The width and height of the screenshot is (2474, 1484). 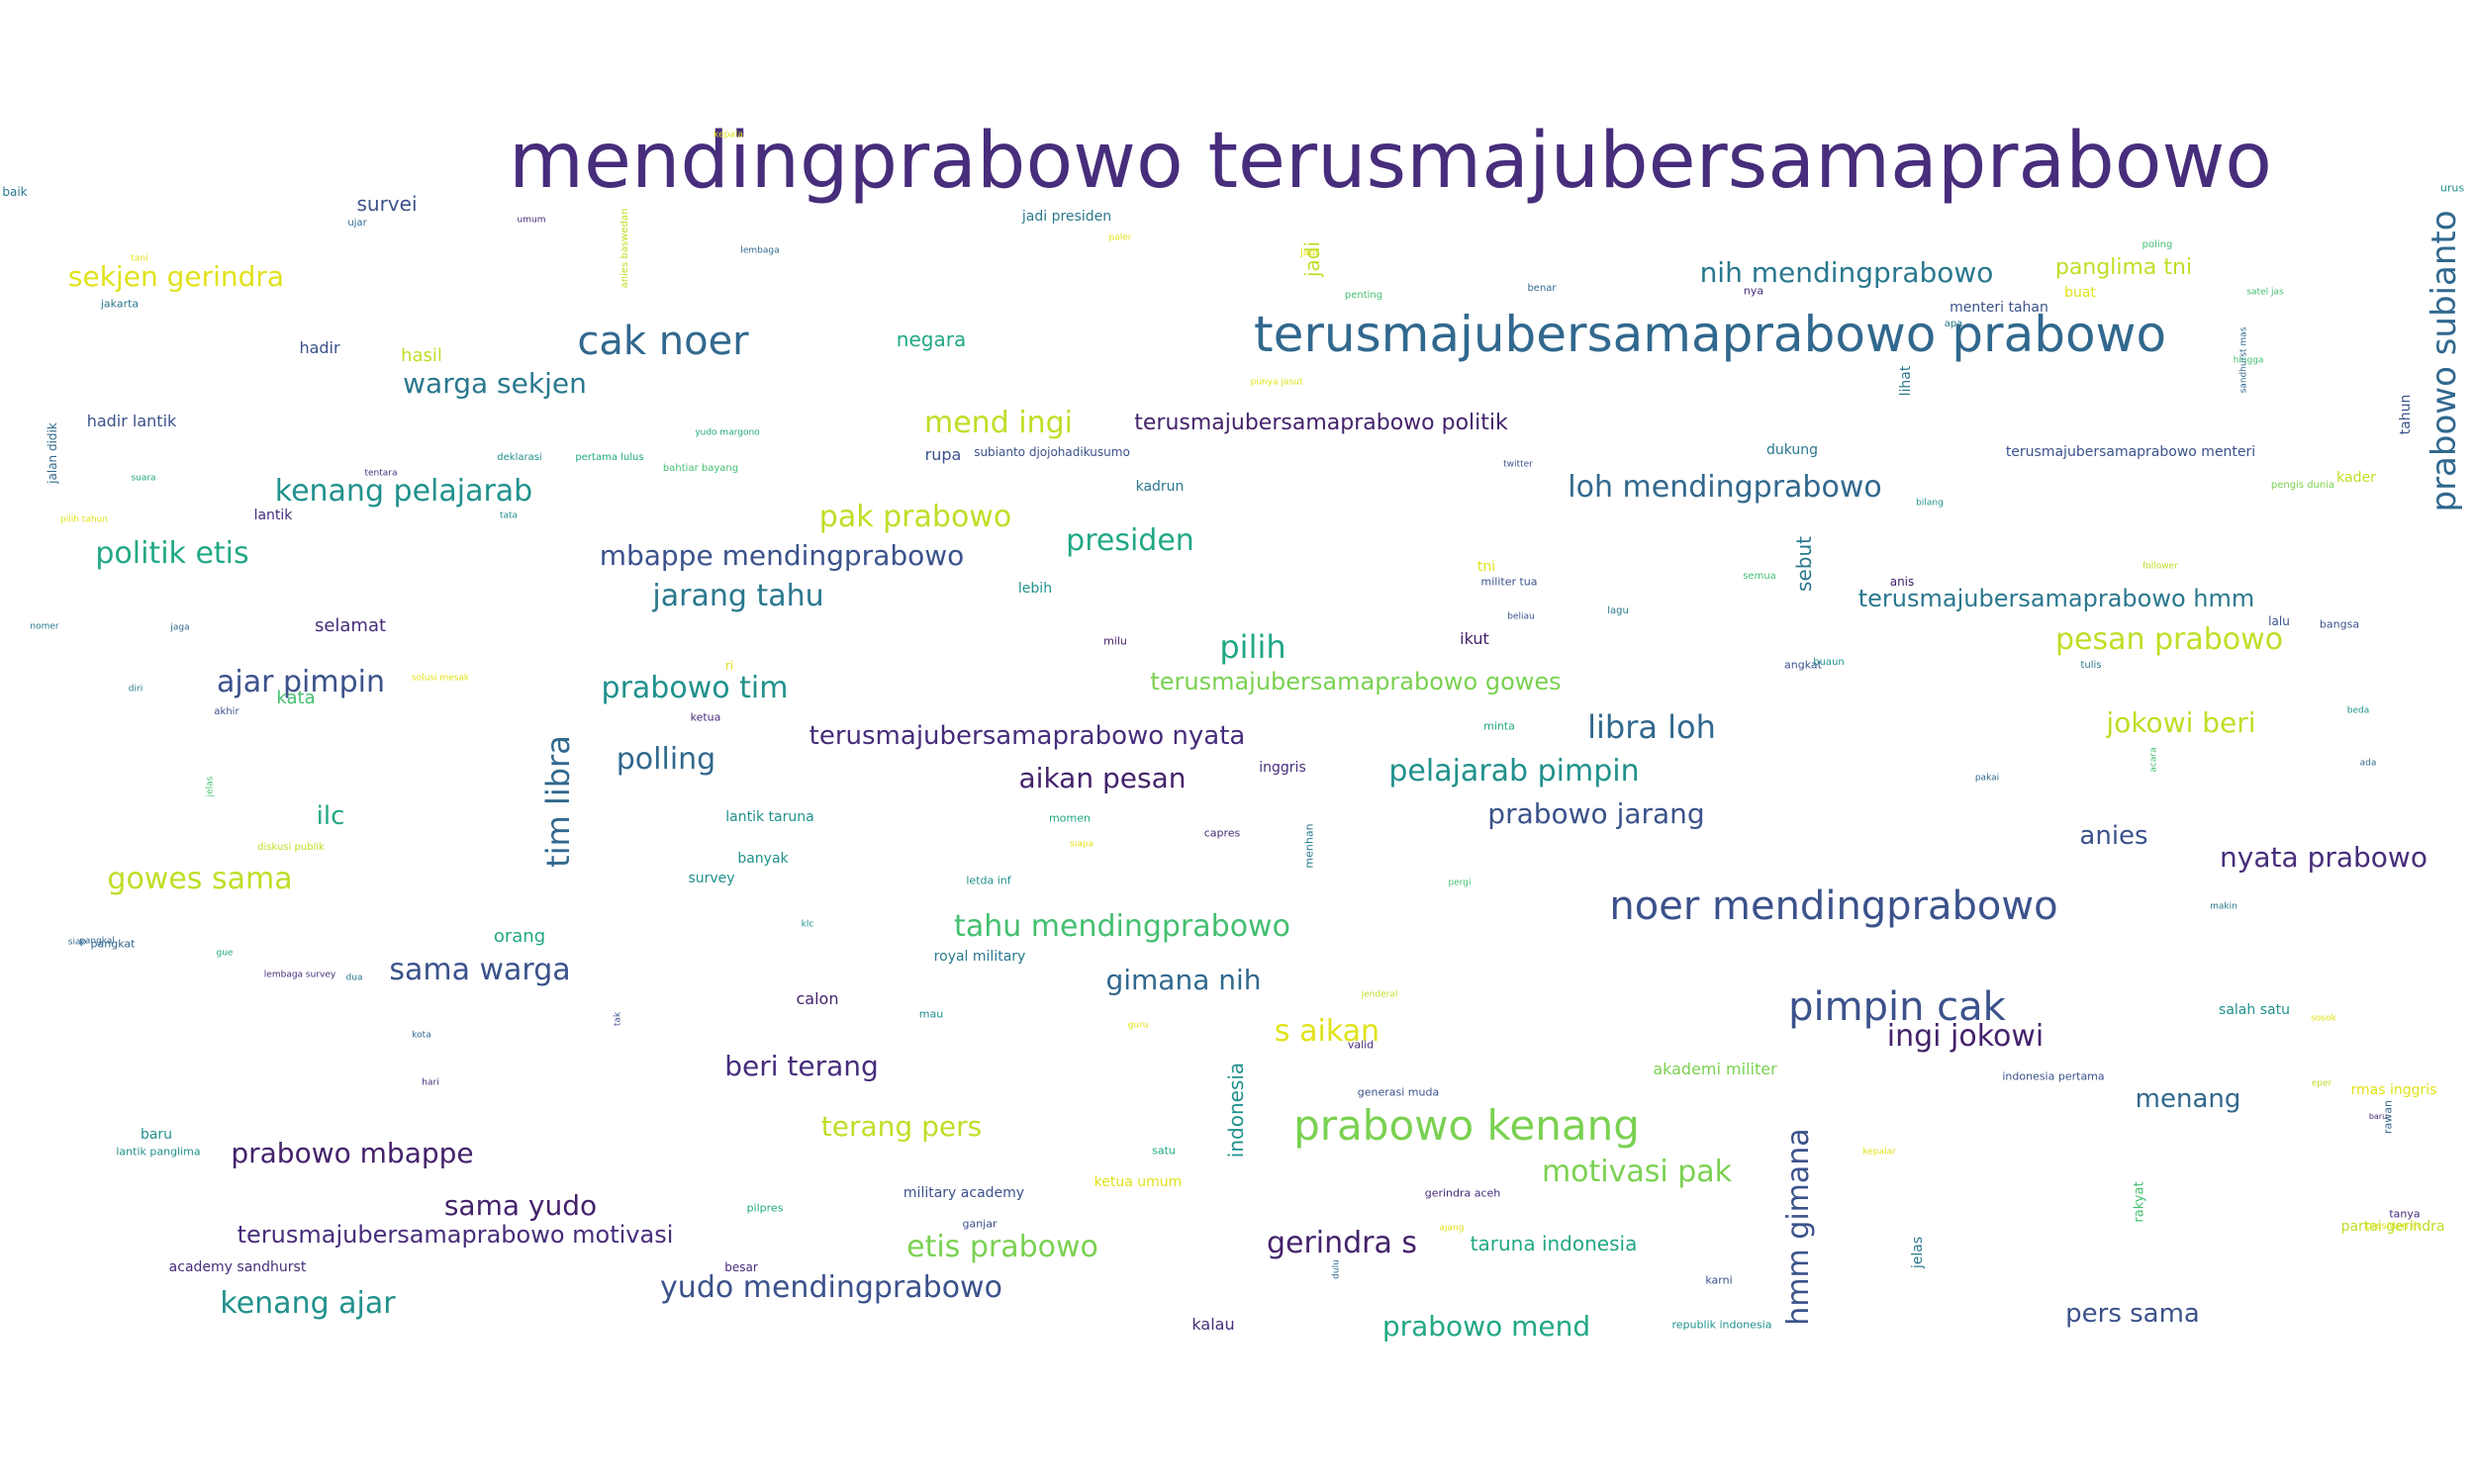 What do you see at coordinates (2169, 639) in the screenshot?
I see `cloud-word: pesan prabowo` at bounding box center [2169, 639].